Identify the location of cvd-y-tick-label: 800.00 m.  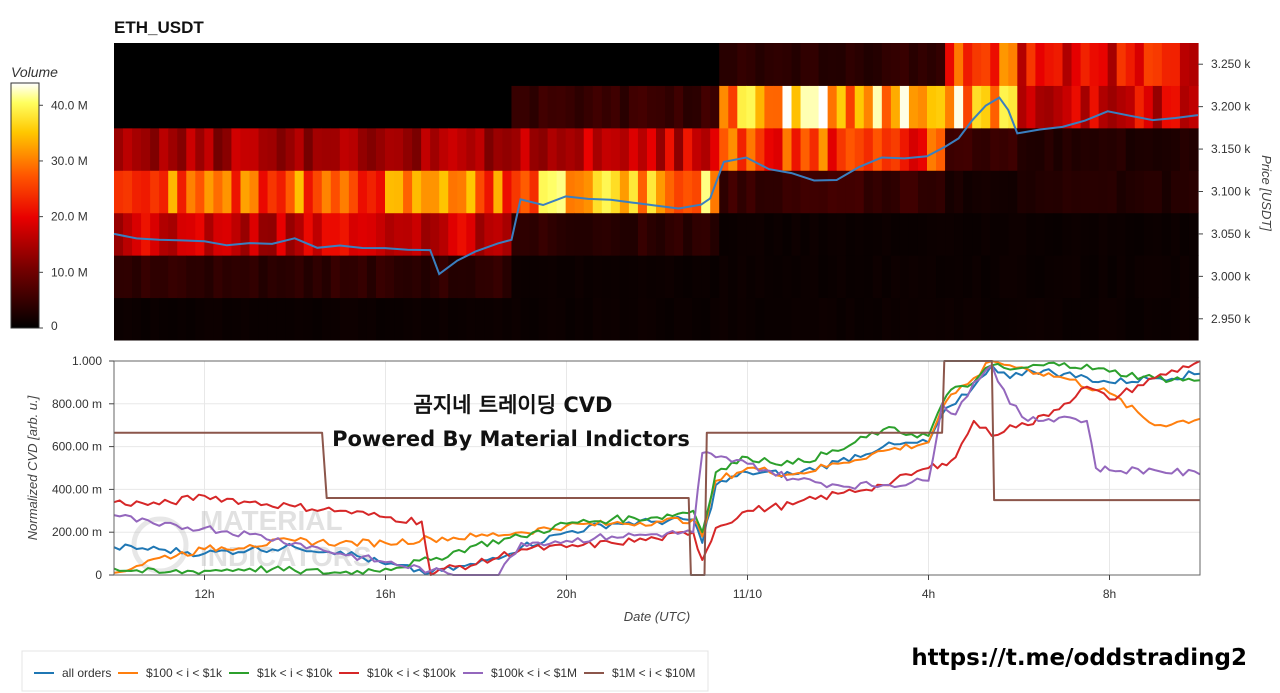
(77, 404).